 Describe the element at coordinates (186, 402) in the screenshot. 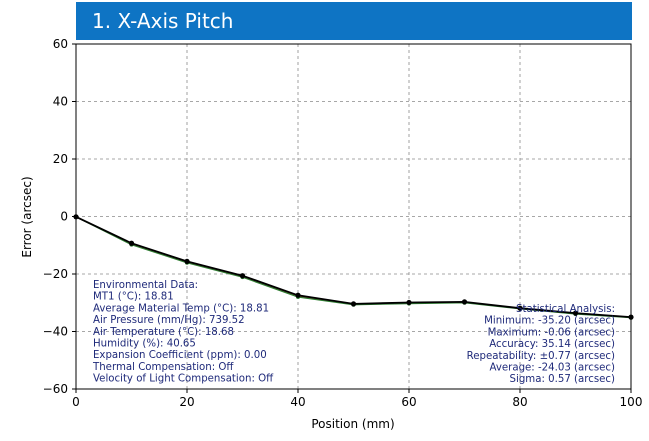

I see `x-tick-label: 20` at that location.